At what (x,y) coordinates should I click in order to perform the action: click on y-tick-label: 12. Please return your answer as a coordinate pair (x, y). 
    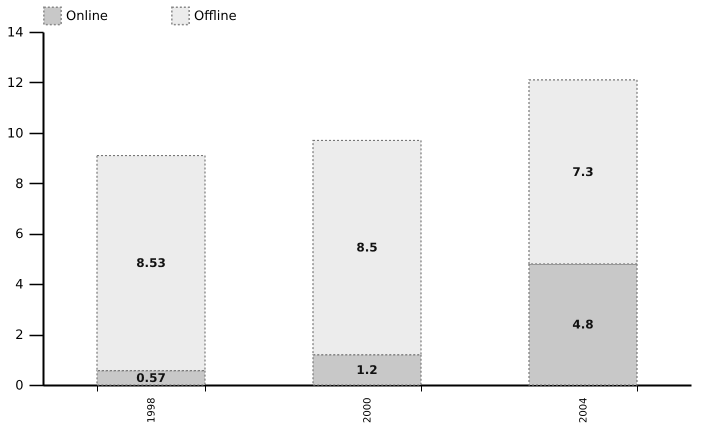
    Looking at the image, I should click on (15, 83).